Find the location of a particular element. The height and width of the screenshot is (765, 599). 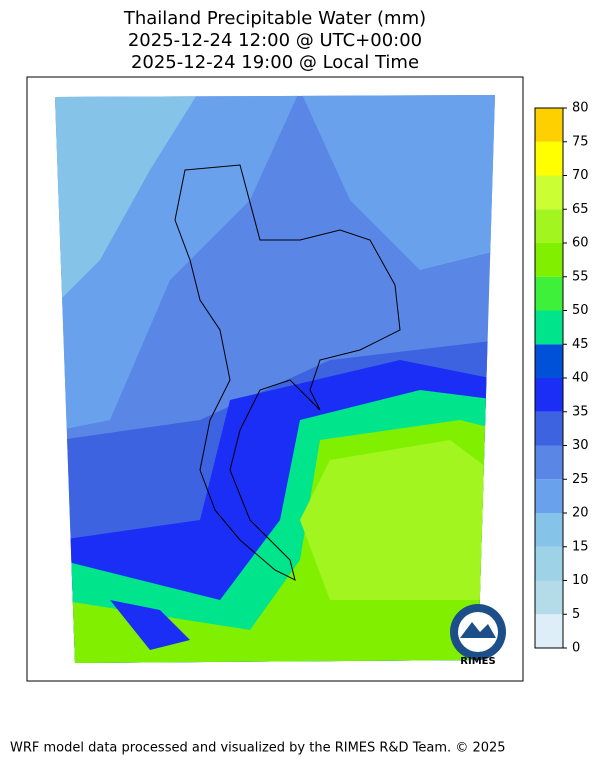

tick-label: 40 is located at coordinates (580, 378).